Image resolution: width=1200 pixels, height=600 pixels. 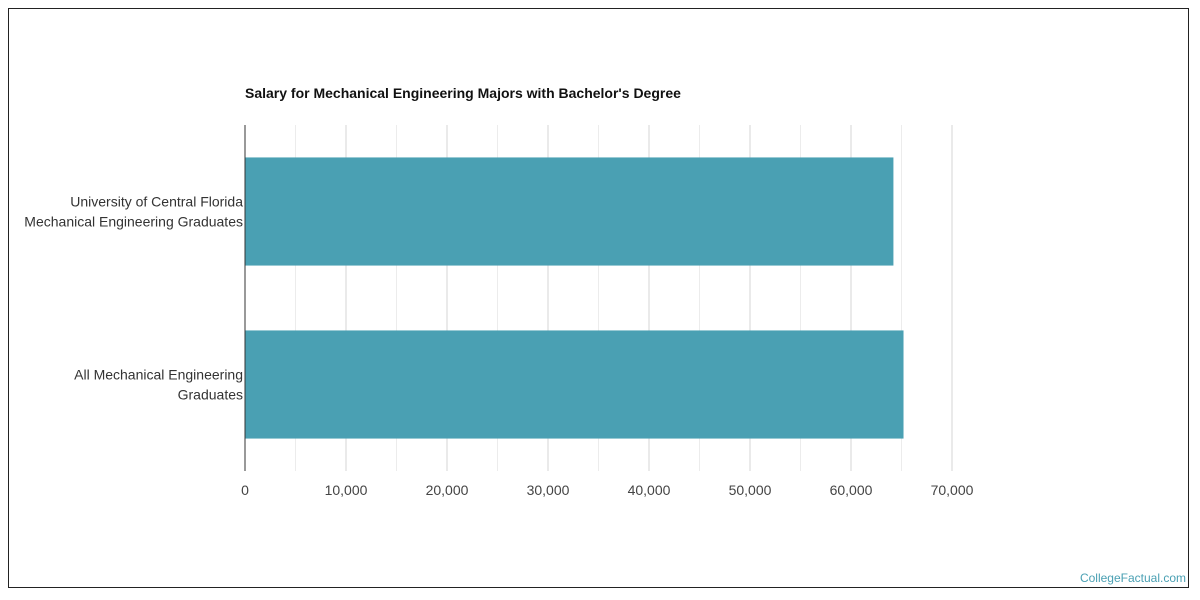 What do you see at coordinates (210, 395) in the screenshot?
I see `category-label-line: Graduates` at bounding box center [210, 395].